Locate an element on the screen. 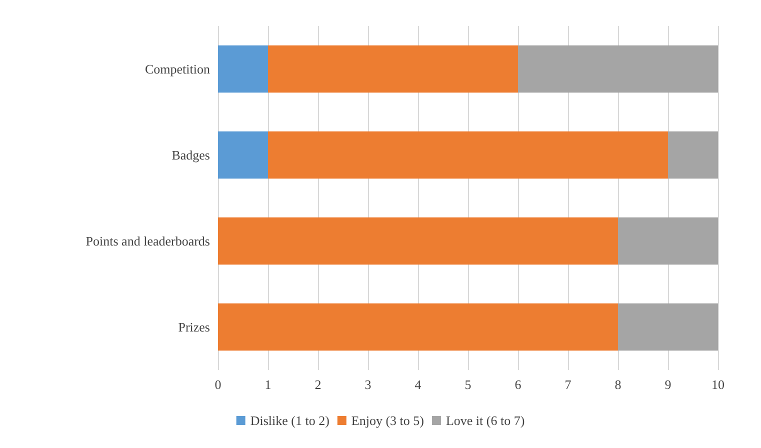 The image size is (761, 448). y-tick-label: Prizes is located at coordinates (194, 327).